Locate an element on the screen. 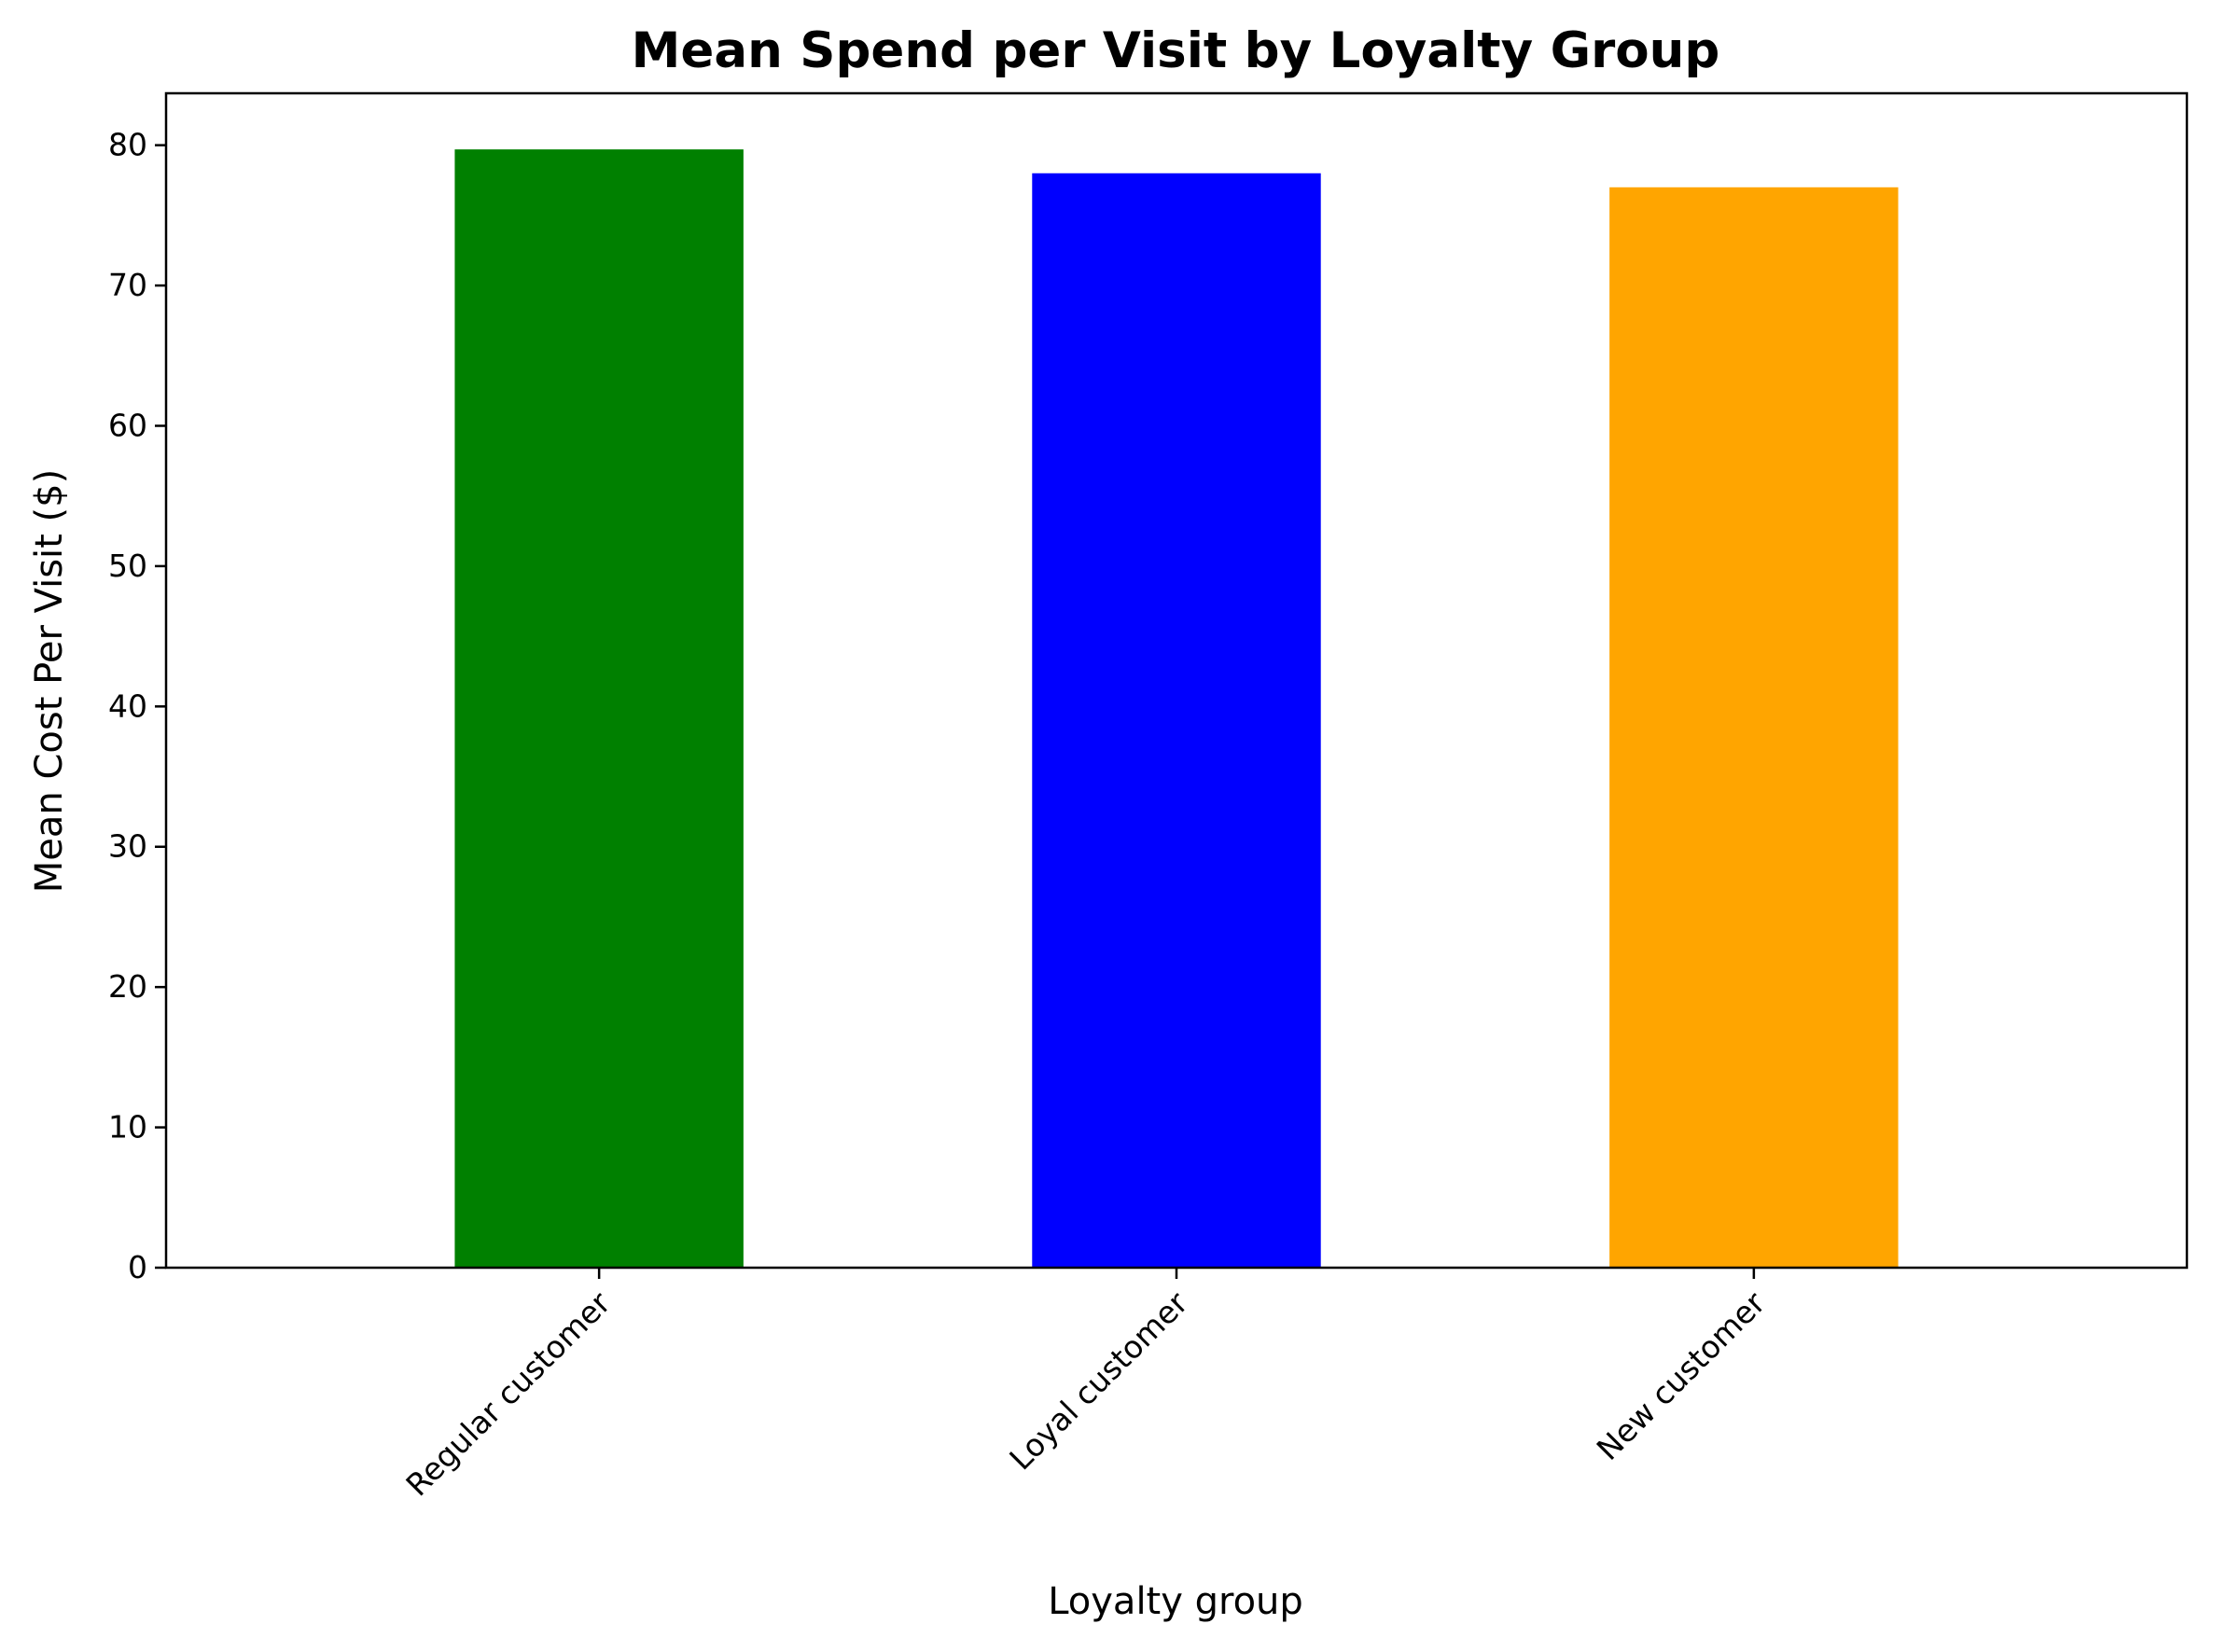 This screenshot has width=2213, height=1652. x-tick-label-regular-customer: Regular customer is located at coordinates (508, 1394).